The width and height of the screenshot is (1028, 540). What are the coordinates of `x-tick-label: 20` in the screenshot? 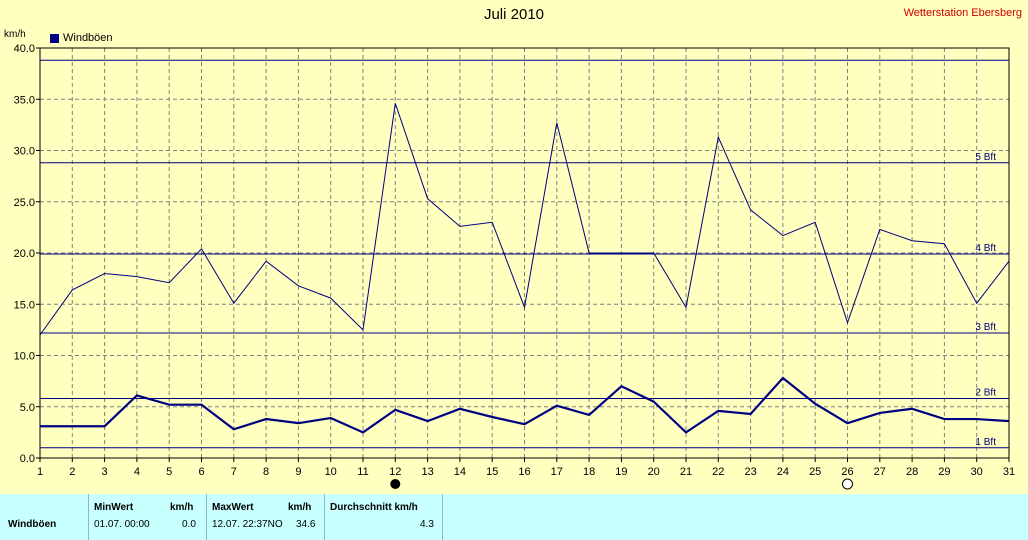 It's located at (654, 472).